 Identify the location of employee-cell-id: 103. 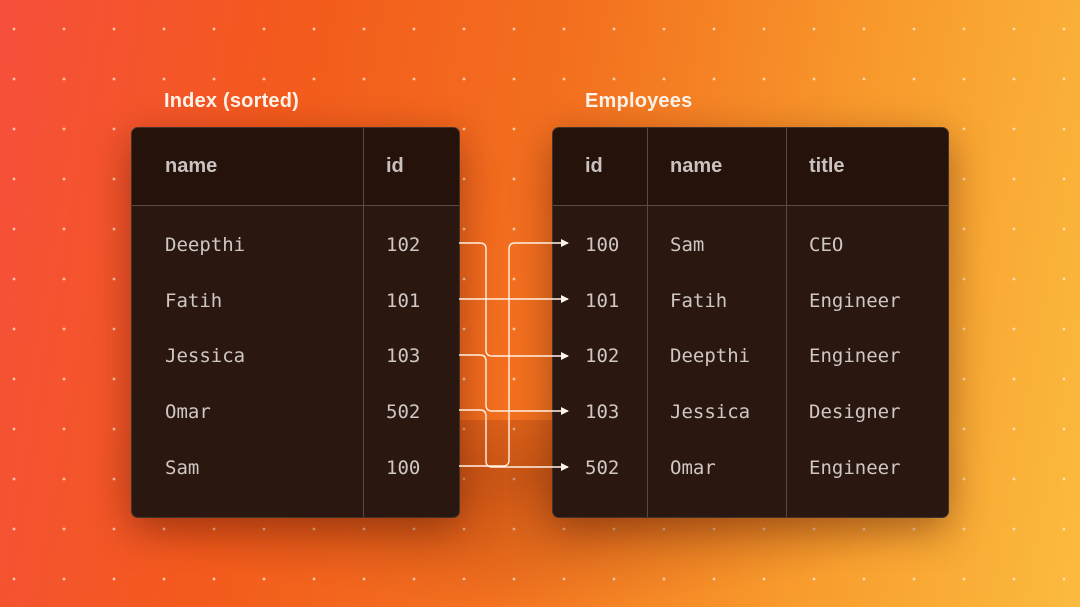
(602, 412).